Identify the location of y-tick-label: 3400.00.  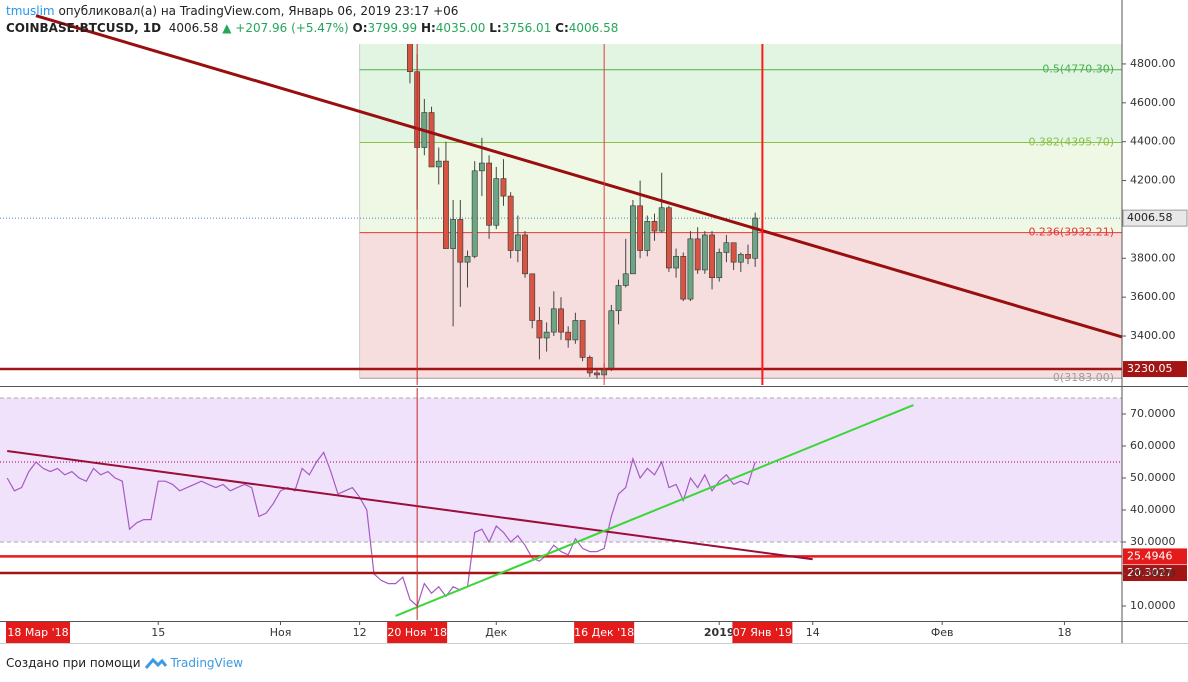
(1153, 335).